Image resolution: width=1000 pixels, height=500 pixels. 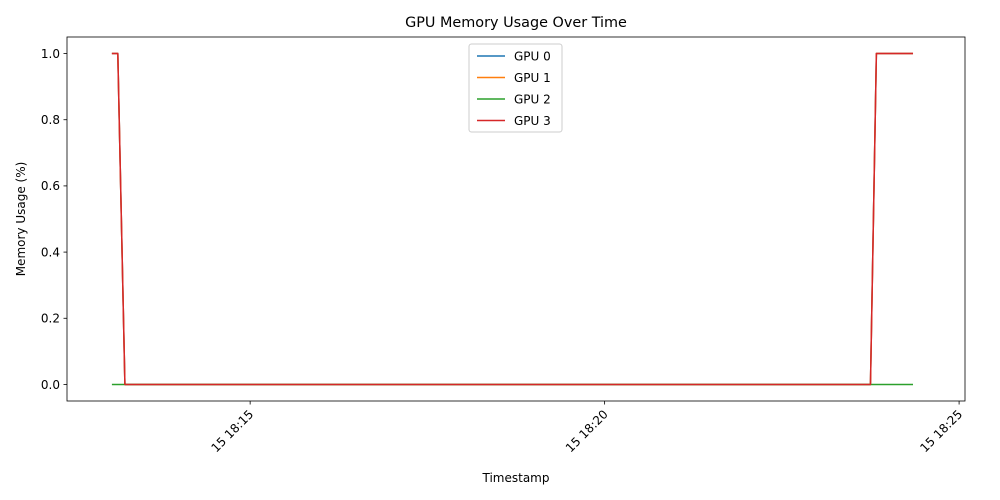 What do you see at coordinates (532, 56) in the screenshot?
I see `legend-label-gpu-0: GPU 0` at bounding box center [532, 56].